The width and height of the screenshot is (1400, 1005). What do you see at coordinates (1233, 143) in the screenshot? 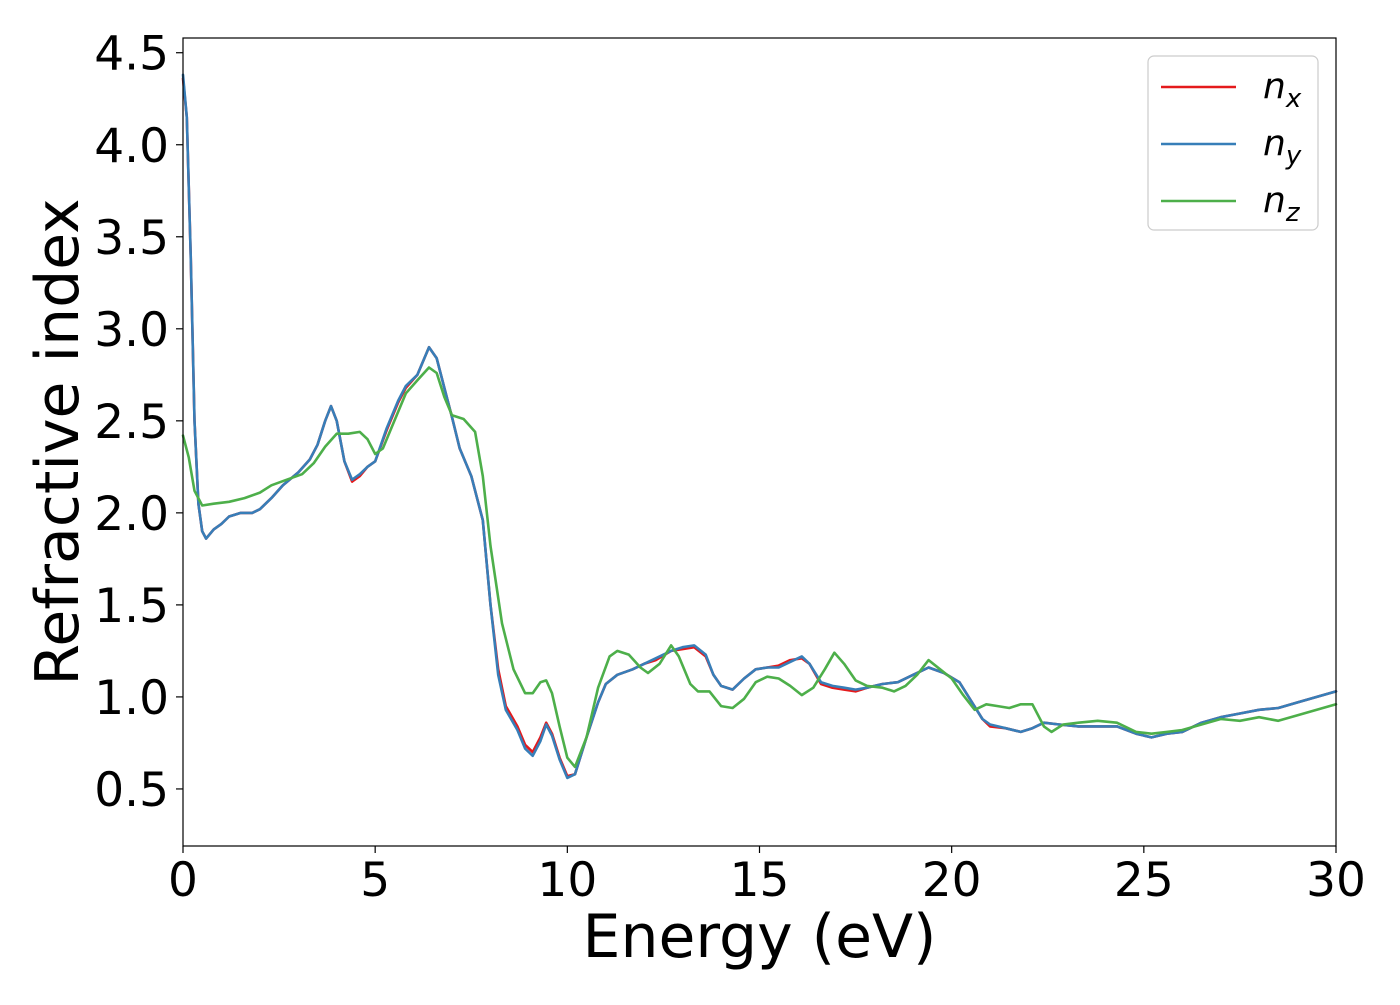
I see `legend: nx ny nz` at bounding box center [1233, 143].